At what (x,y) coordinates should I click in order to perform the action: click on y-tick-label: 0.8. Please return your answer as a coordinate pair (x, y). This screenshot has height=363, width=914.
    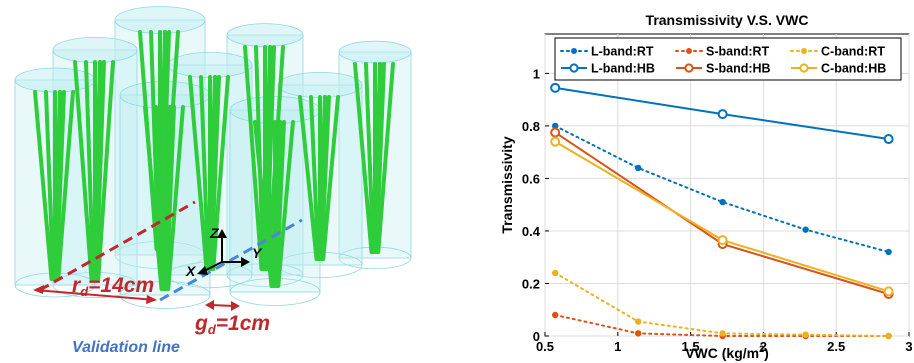
    Looking at the image, I should click on (531, 126).